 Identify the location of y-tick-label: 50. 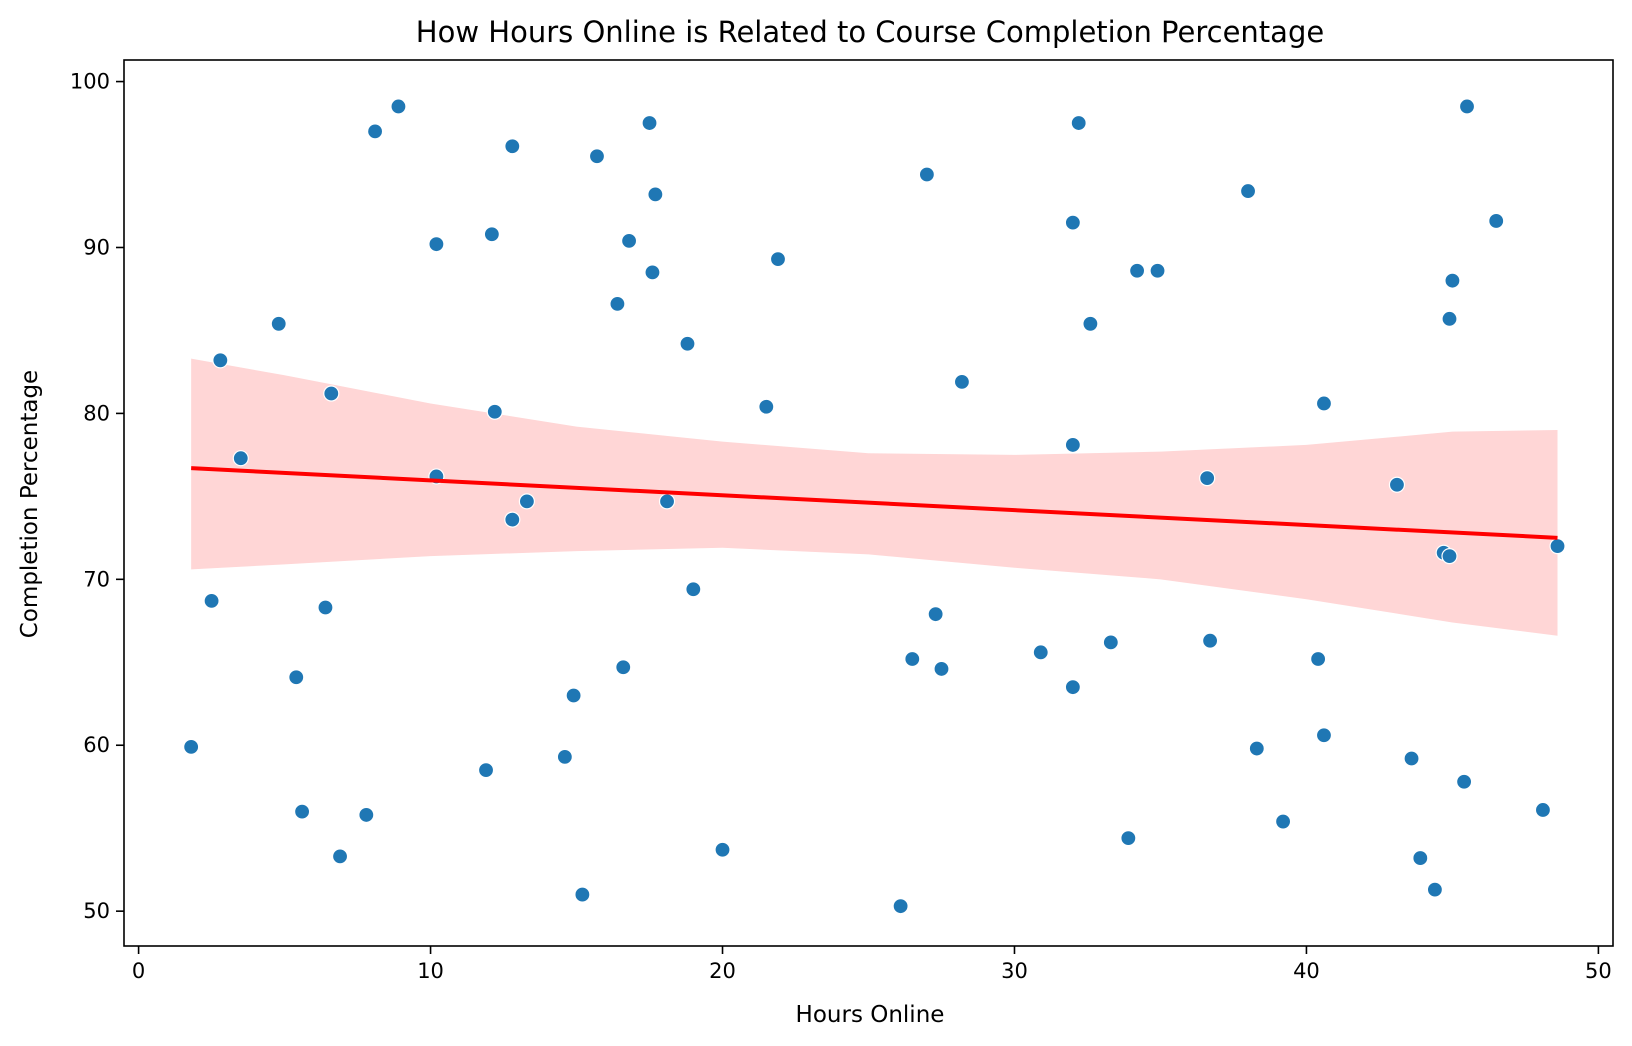
(96, 911).